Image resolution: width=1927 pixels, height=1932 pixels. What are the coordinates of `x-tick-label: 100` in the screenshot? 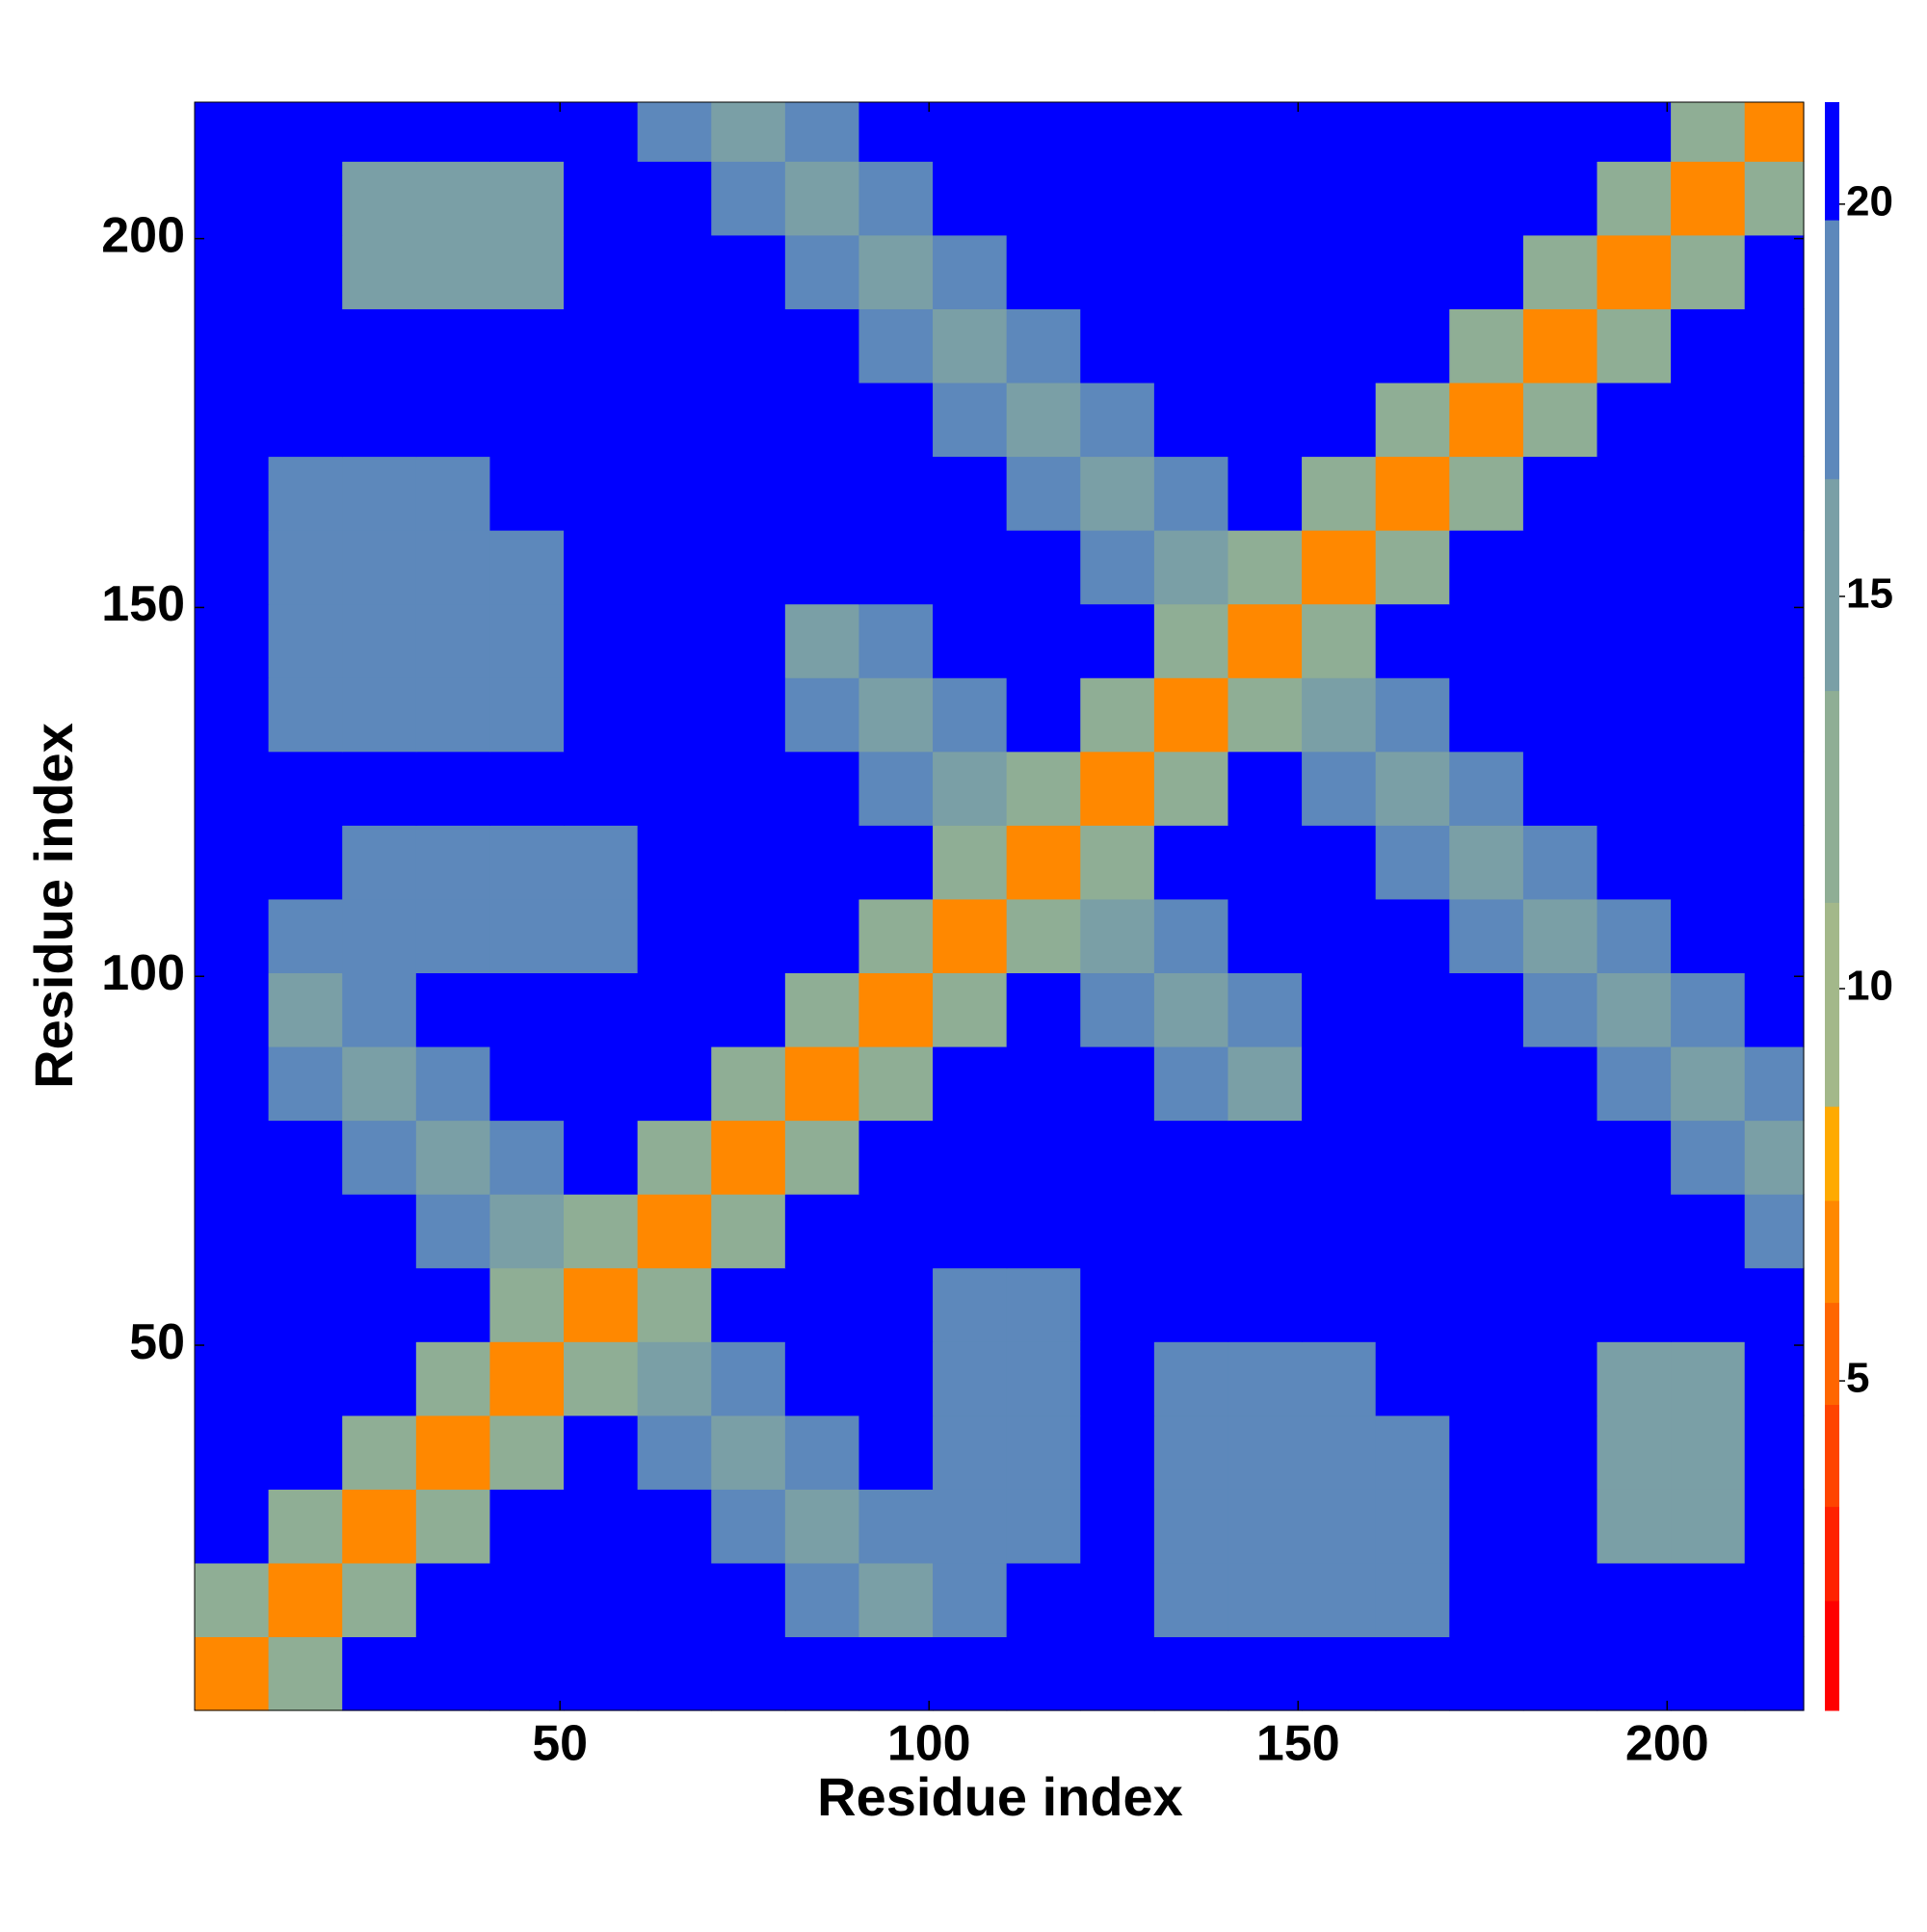 It's located at (929, 1744).